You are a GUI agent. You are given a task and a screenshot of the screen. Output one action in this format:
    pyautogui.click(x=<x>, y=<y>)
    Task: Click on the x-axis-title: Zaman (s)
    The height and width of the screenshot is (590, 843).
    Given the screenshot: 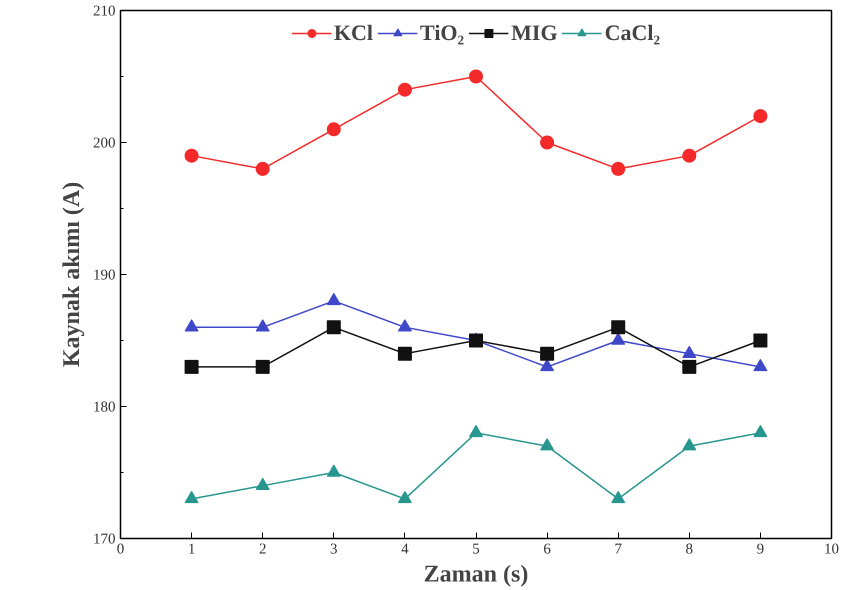 What is the action you would take?
    pyautogui.click(x=476, y=575)
    